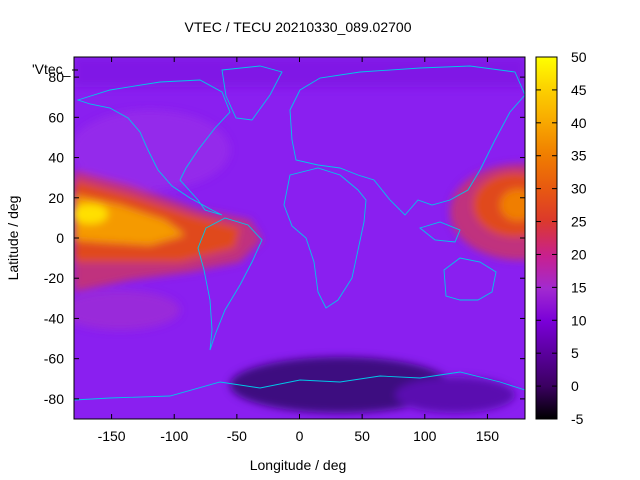  I want to click on colorbar, so click(546, 238).